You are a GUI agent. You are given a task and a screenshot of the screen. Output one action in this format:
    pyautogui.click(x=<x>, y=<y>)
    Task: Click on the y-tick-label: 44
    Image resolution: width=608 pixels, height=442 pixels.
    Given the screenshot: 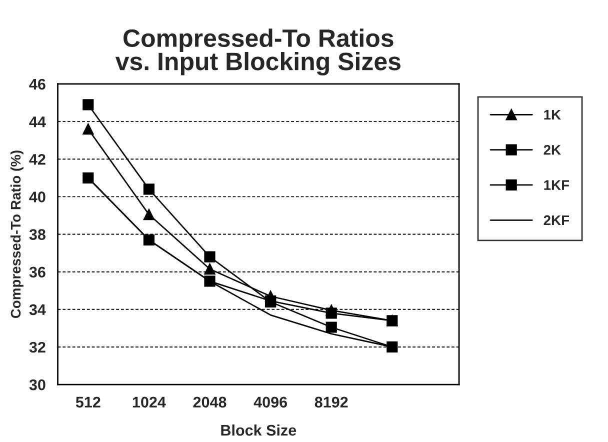 What is the action you would take?
    pyautogui.click(x=37, y=122)
    